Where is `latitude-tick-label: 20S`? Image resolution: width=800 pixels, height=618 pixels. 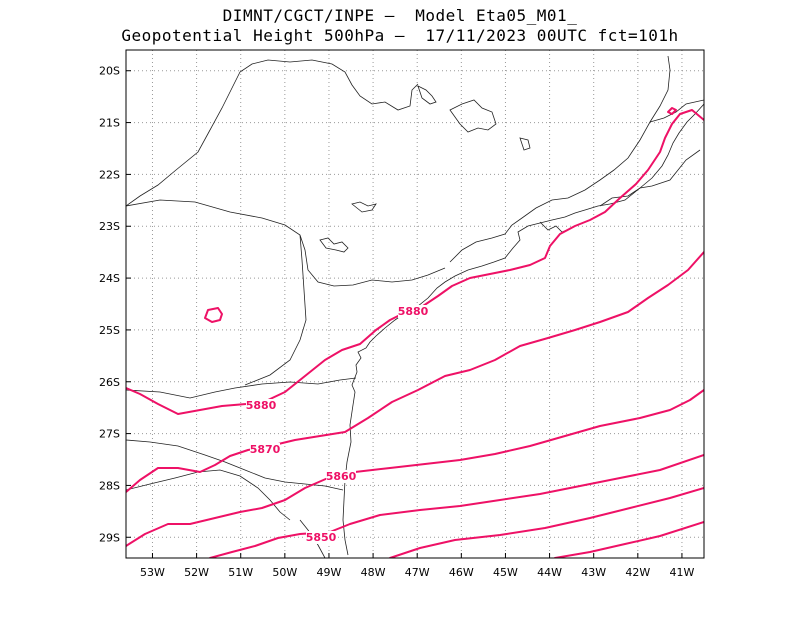
latitude-tick-label: 20S is located at coordinates (109, 71).